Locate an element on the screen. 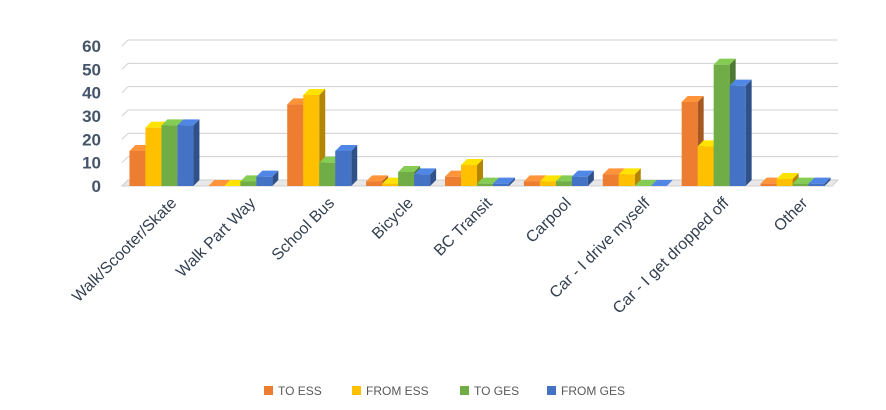 The height and width of the screenshot is (410, 886). legend-item: FROM GES is located at coordinates (586, 391).